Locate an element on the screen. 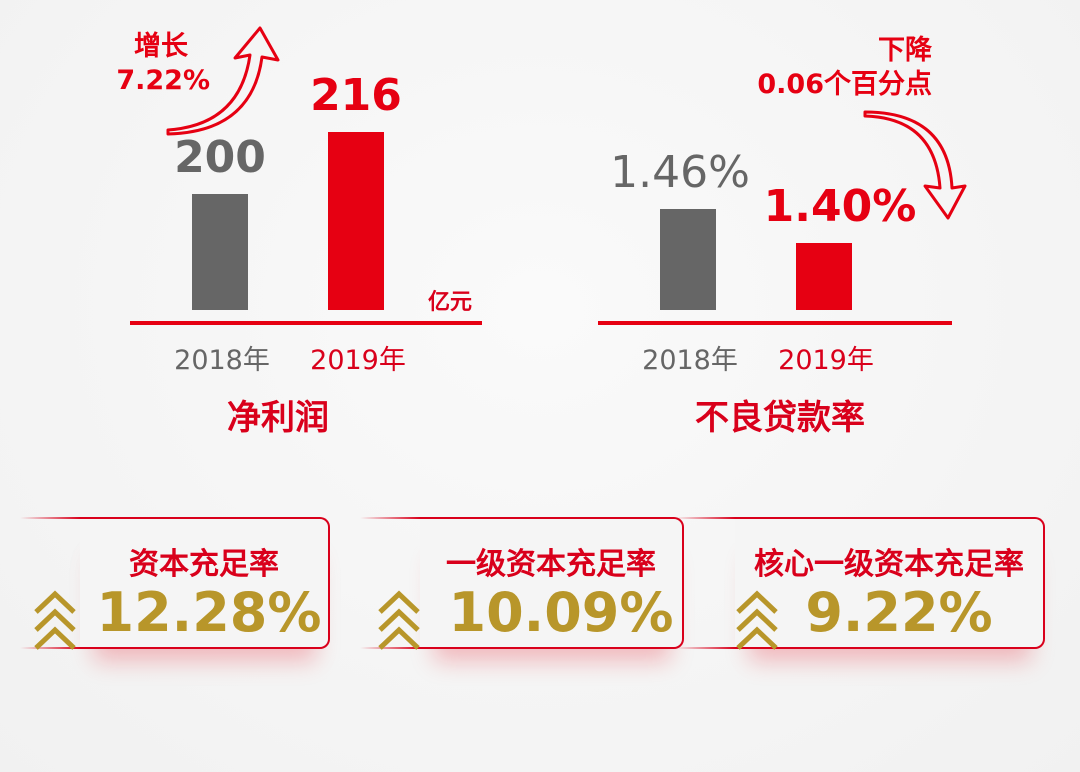 This screenshot has width=1080, height=772. tier1-capital-card: 一级资本充足率 10.09% is located at coordinates (522, 583).